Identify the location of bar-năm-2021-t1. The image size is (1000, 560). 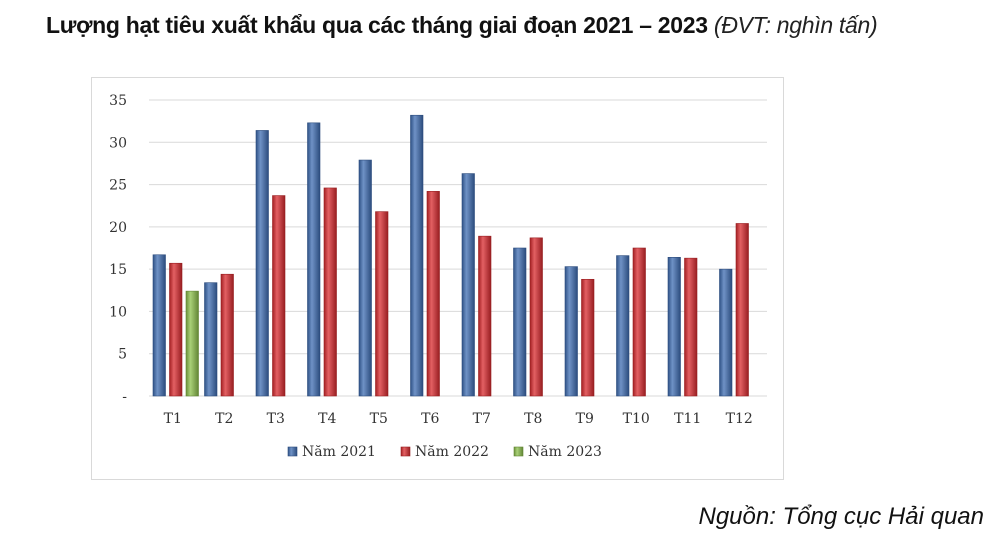
(159, 325).